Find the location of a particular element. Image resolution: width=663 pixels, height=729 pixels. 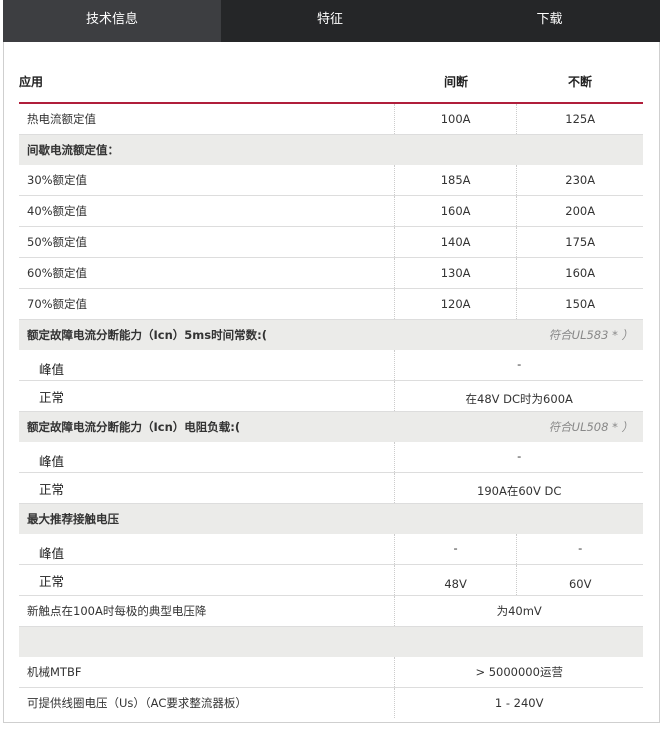

table-row: 正常 在48V DC时为600A is located at coordinates (331, 396).